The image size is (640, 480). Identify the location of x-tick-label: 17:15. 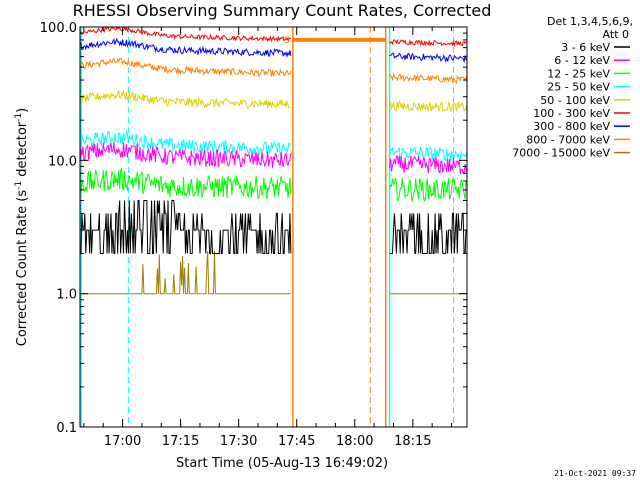
(180, 441).